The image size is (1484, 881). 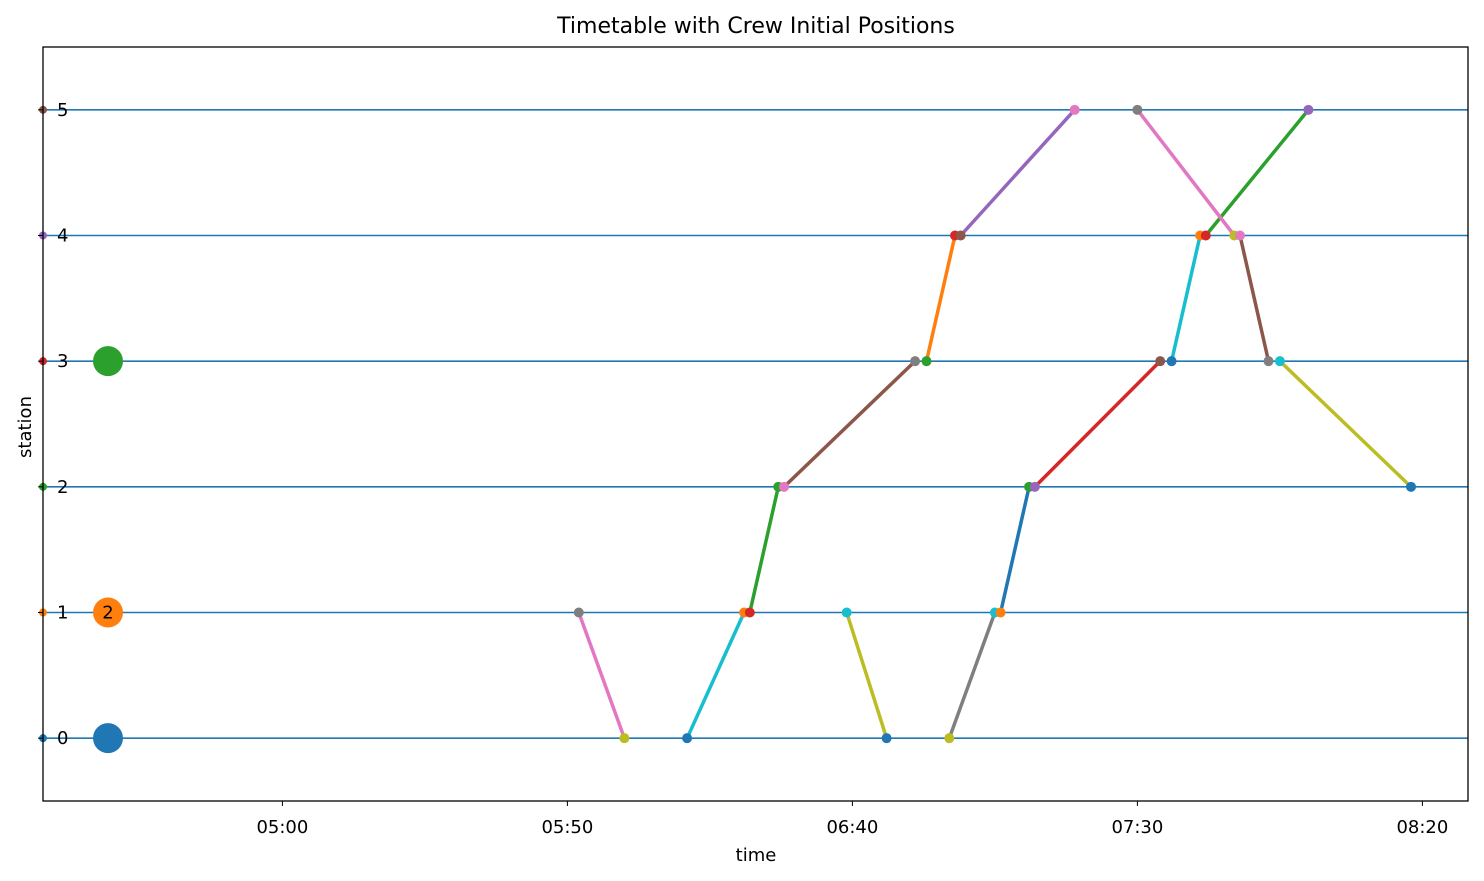 I want to click on y-tick-label: 4, so click(x=62, y=236).